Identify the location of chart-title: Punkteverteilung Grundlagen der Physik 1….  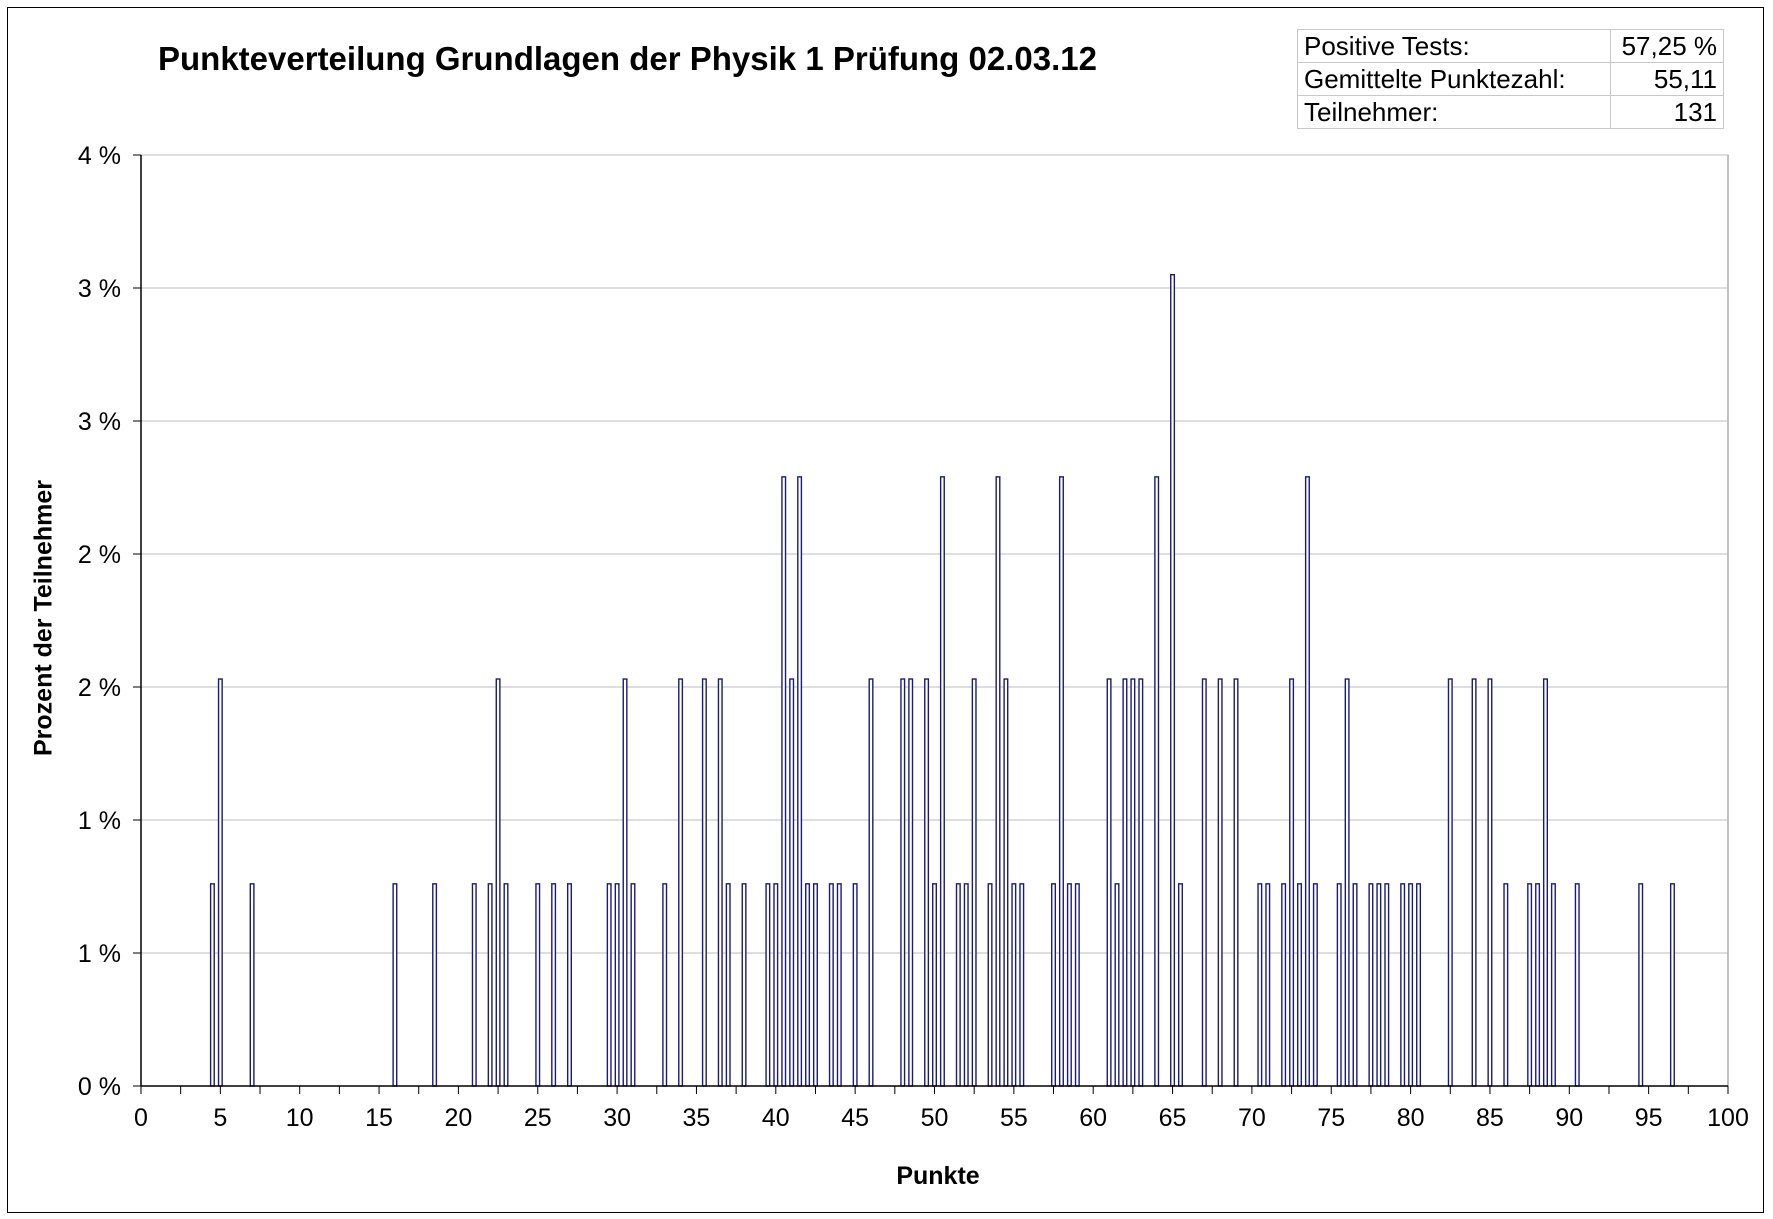
(627, 58).